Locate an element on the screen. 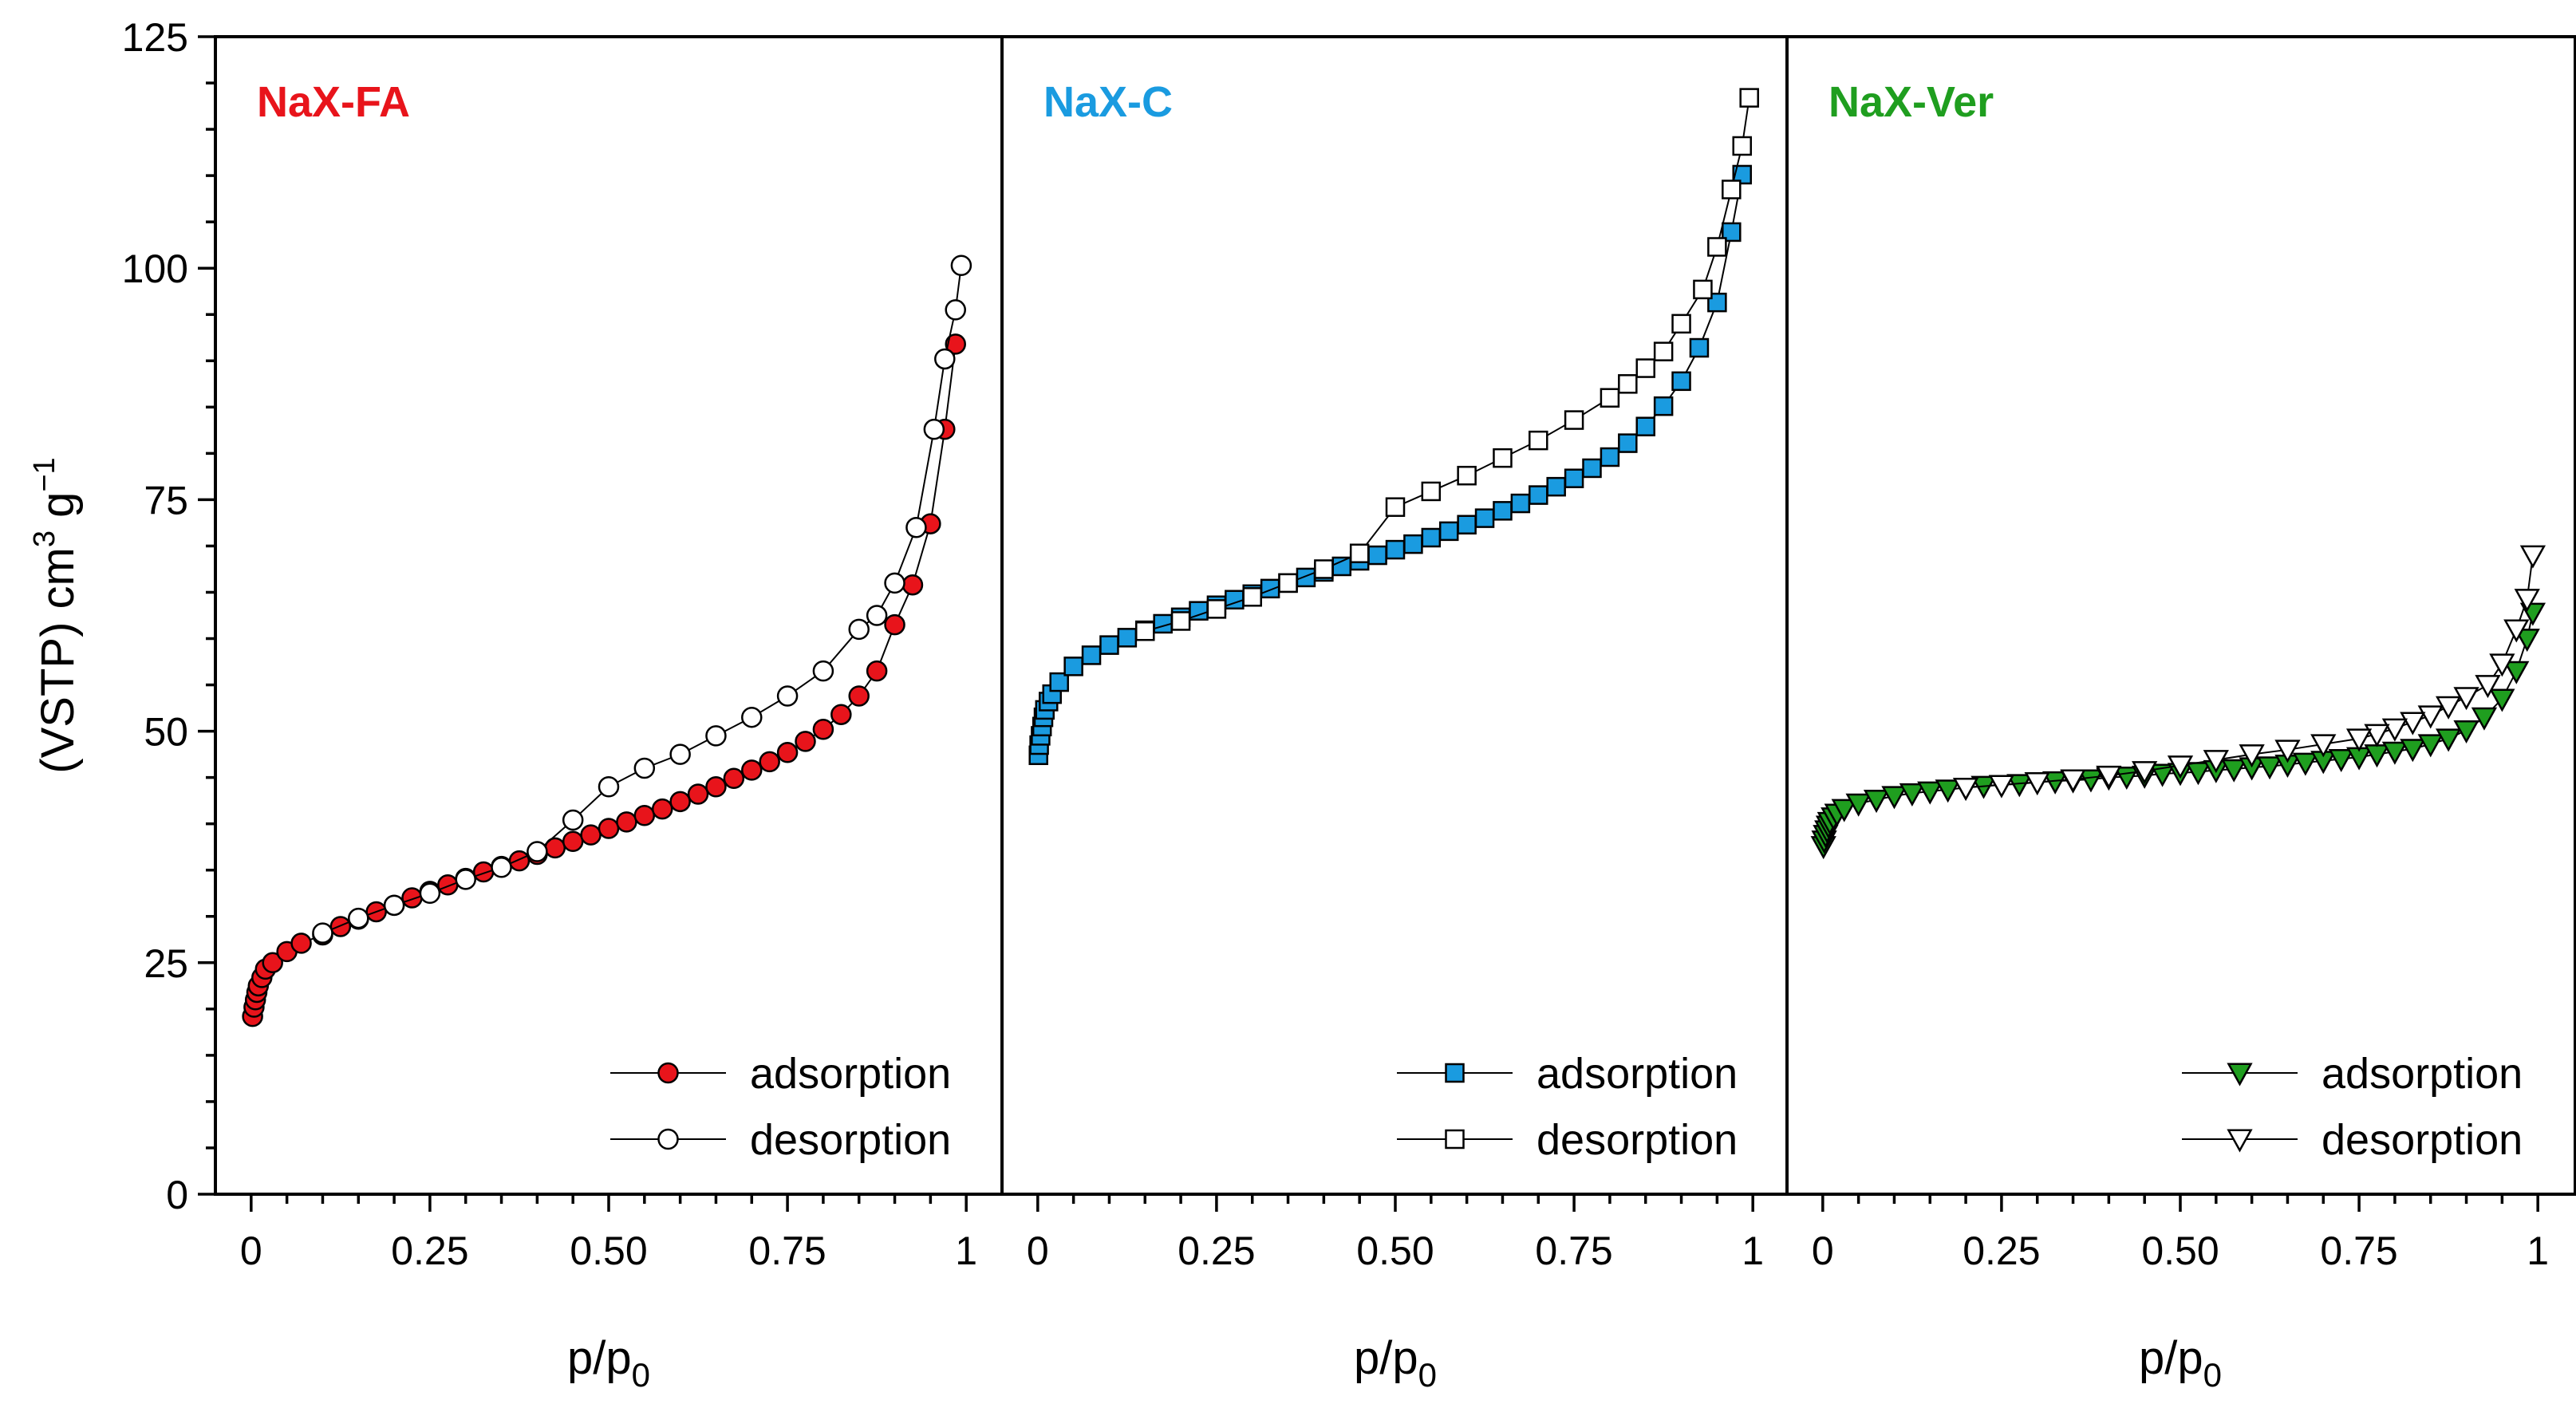  y-tick-label: 25 is located at coordinates (166, 963).